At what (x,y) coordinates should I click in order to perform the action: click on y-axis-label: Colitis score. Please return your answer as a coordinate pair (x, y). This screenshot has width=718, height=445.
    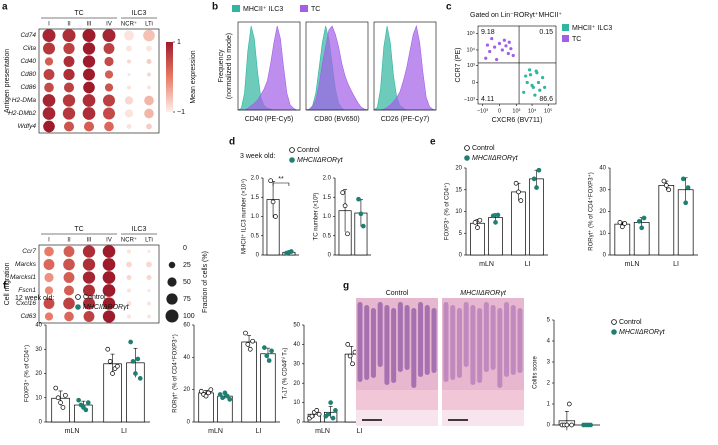
    Looking at the image, I should click on (536, 372).